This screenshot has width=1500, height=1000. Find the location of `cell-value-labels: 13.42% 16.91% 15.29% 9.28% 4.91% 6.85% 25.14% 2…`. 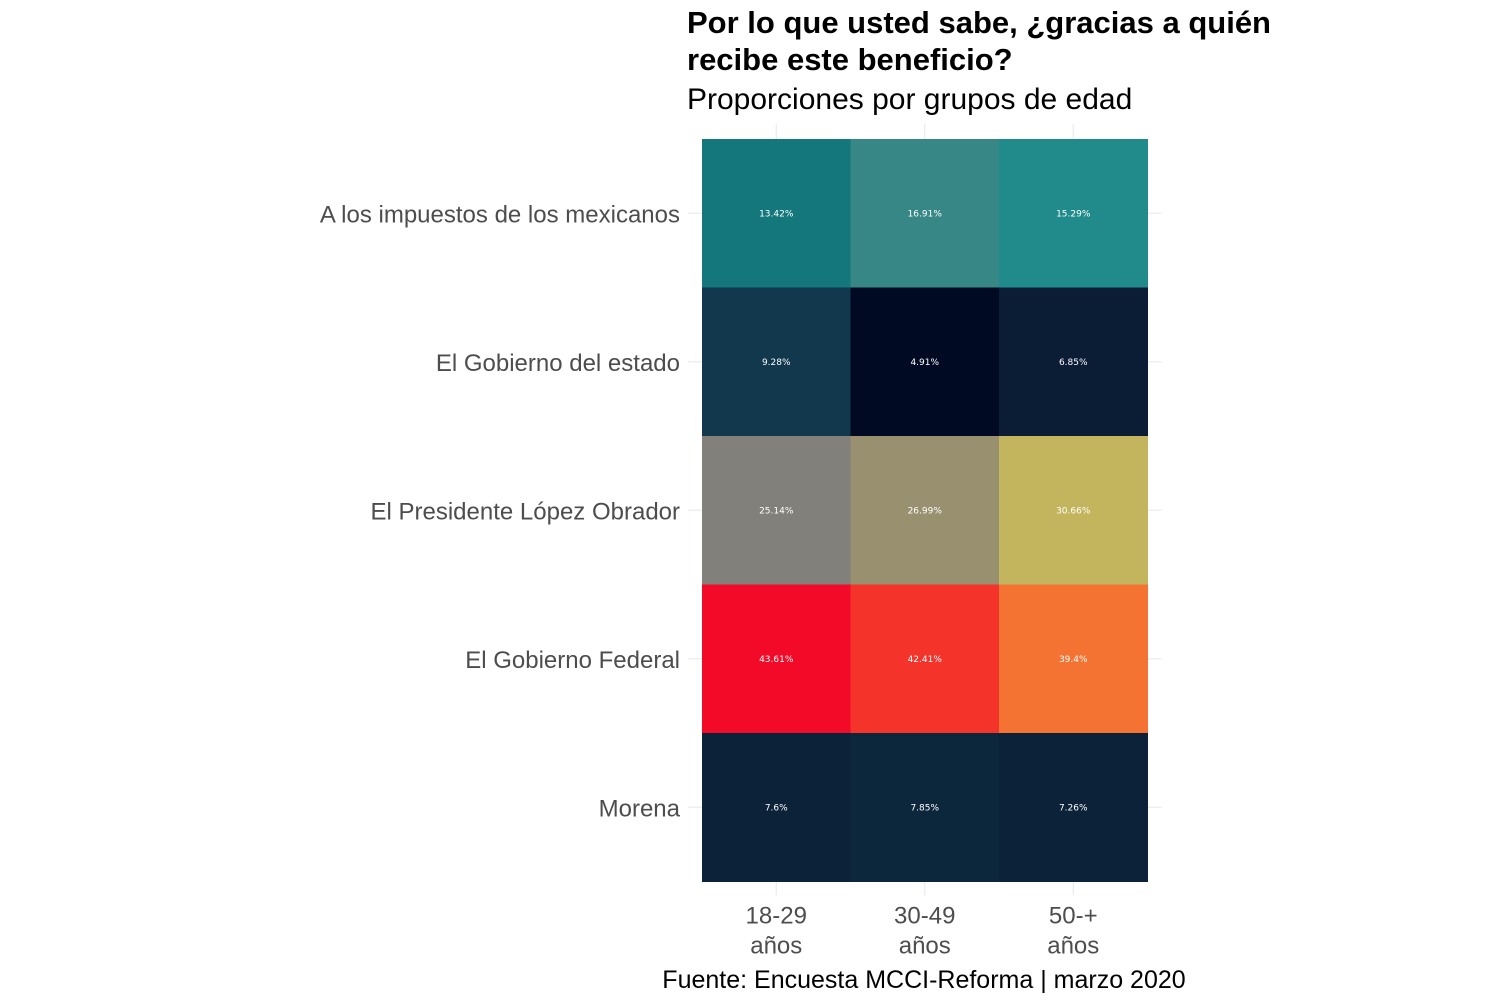

cell-value-labels: 13.42% 16.91% 15.29% 9.28% 4.91% 6.85% 25.14% 2… is located at coordinates (925, 511).